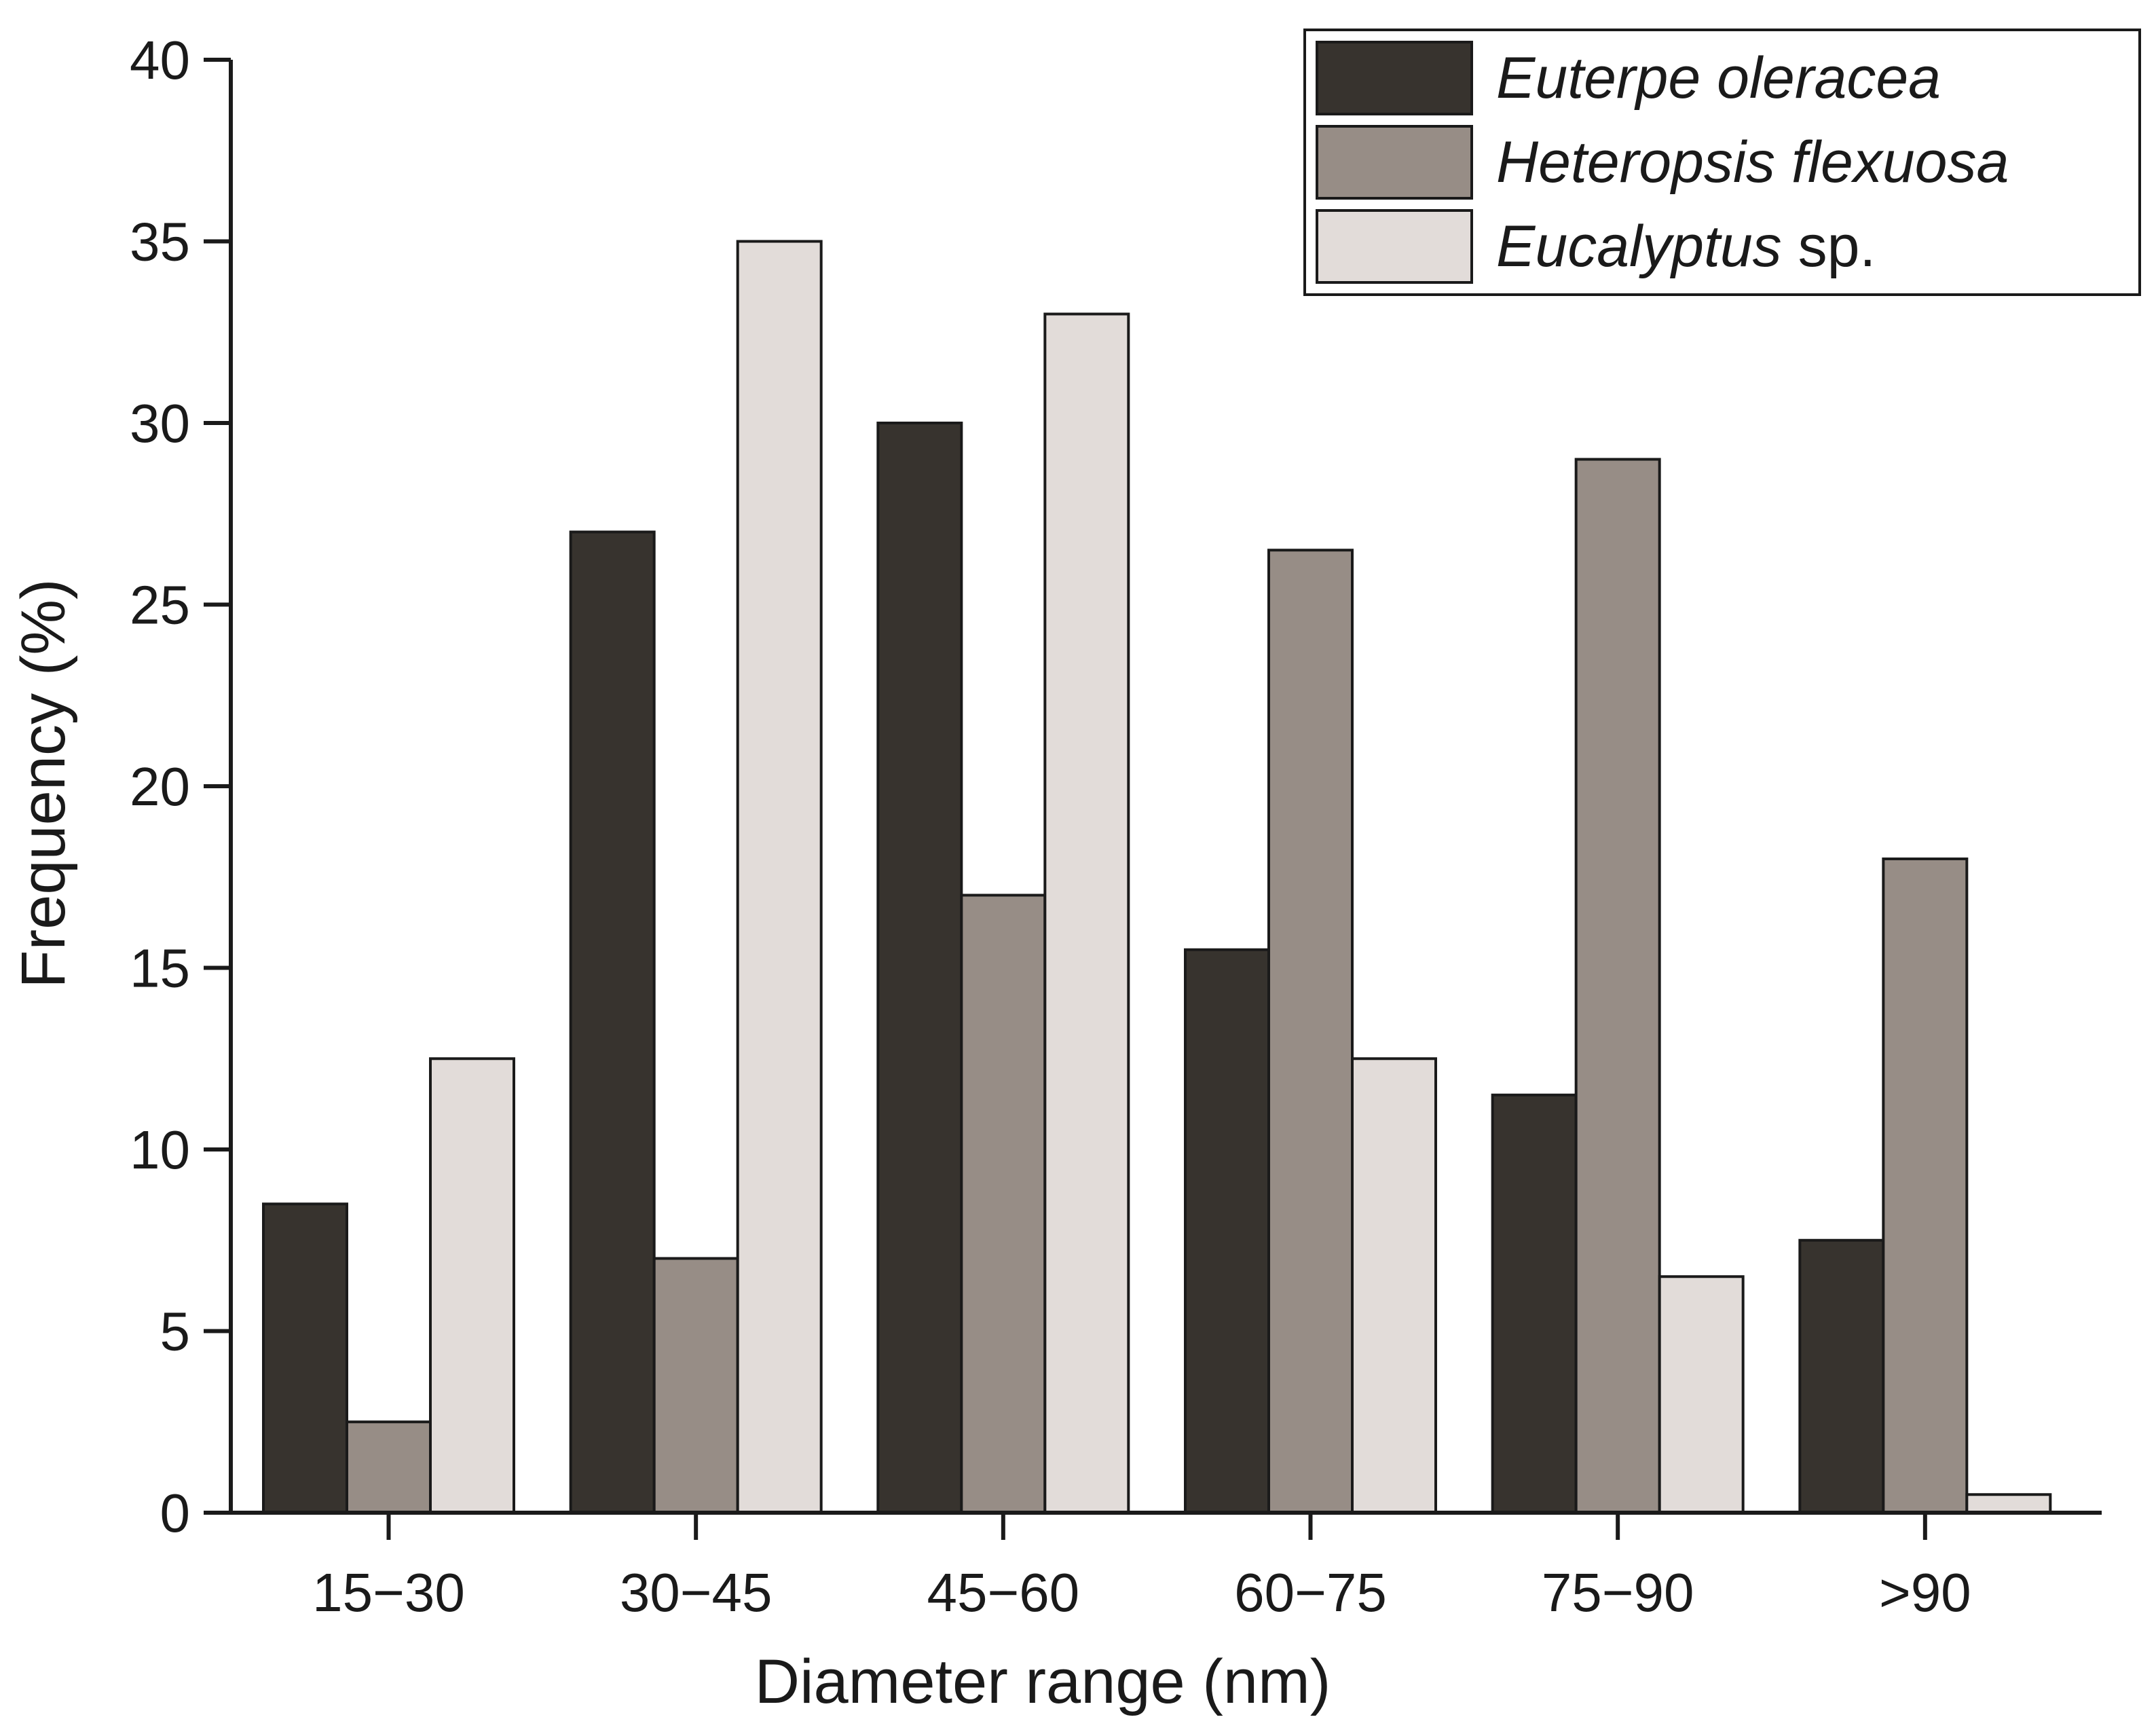 The width and height of the screenshot is (2156, 1732). I want to click on x-tick-label: 60−75, so click(1310, 1592).